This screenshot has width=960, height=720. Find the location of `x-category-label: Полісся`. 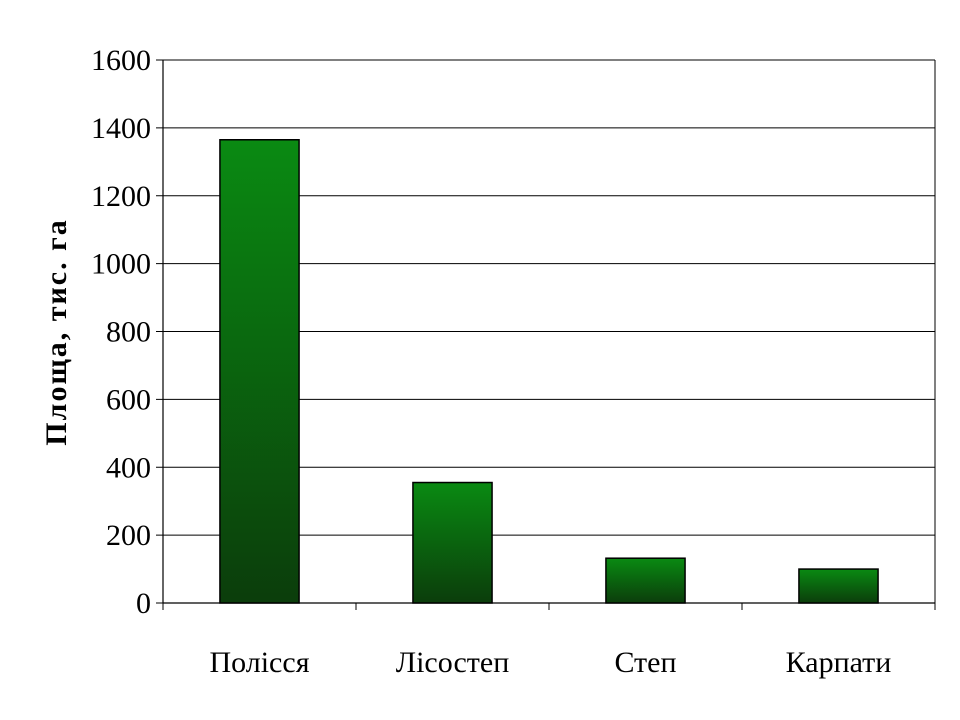

x-category-label: Полісся is located at coordinates (259, 662).